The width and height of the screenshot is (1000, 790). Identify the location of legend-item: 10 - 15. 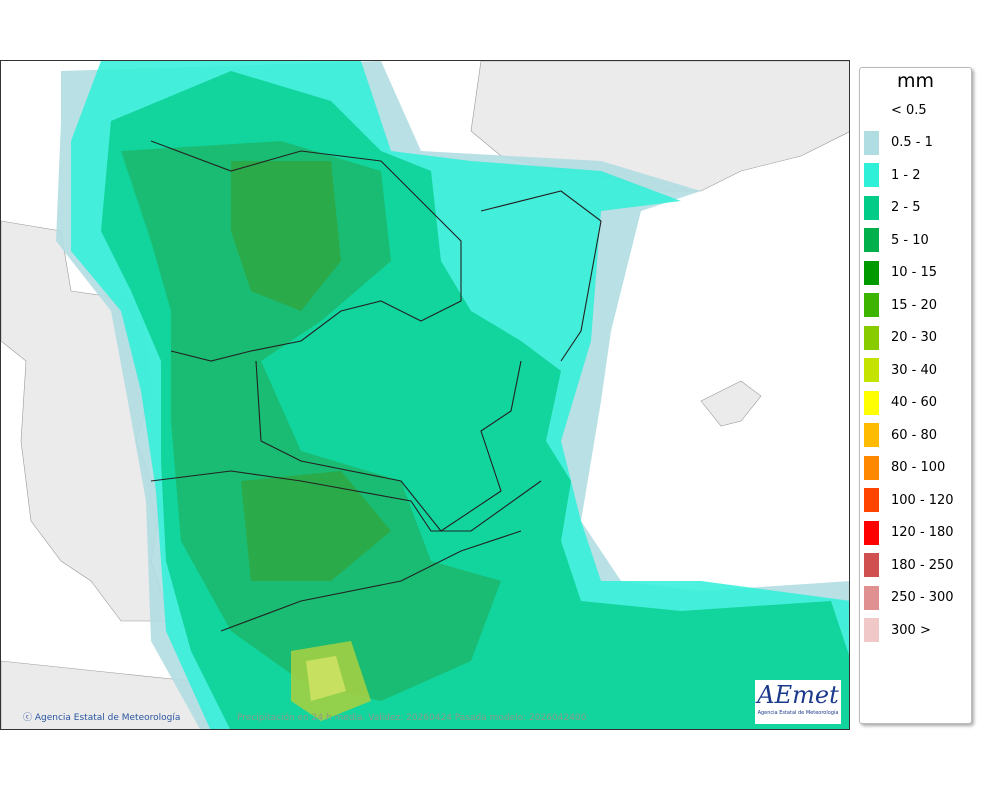
(901, 272).